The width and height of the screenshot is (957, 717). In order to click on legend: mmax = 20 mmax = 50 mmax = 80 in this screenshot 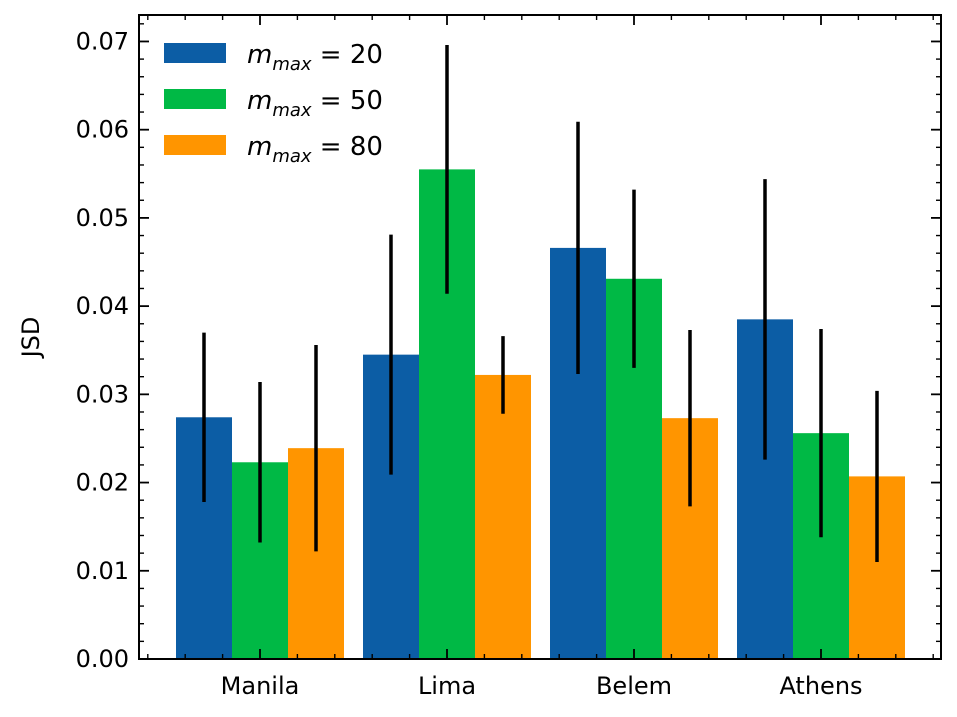, I will do `click(273, 103)`.